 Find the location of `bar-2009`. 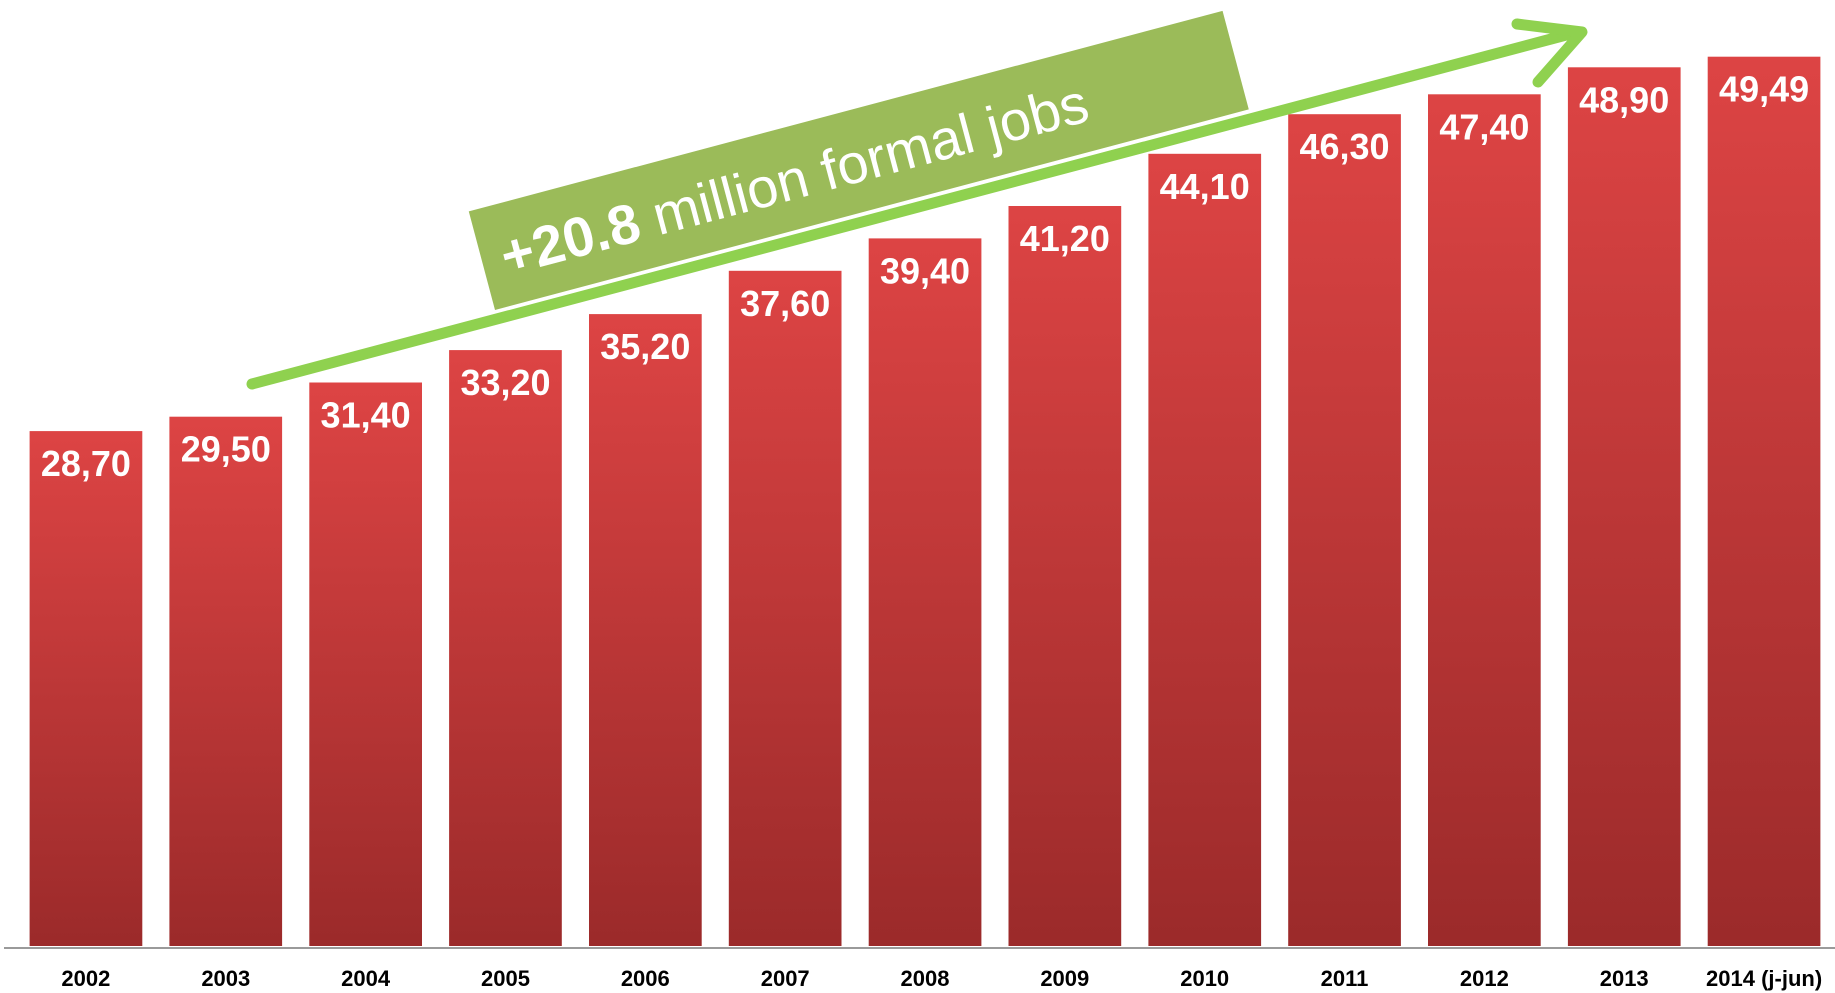

bar-2009 is located at coordinates (1065, 576).